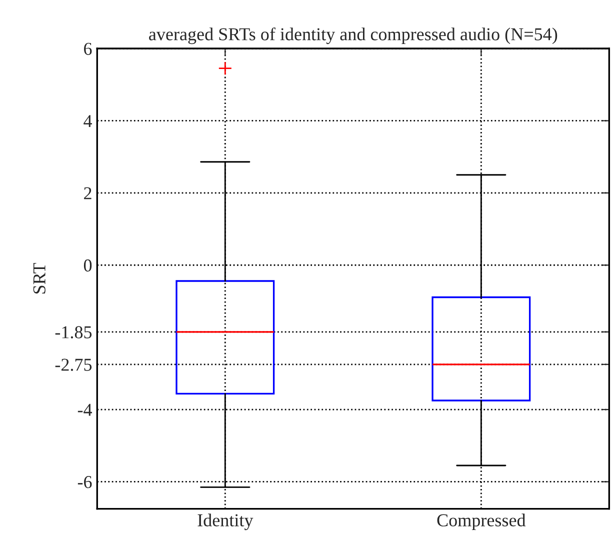  What do you see at coordinates (39, 278) in the screenshot?
I see `y-axis-title: SRT` at bounding box center [39, 278].